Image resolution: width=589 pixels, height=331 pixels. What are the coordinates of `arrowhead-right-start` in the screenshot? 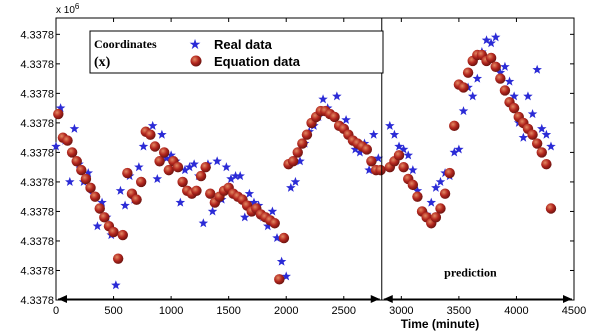 It's located at (388, 299).